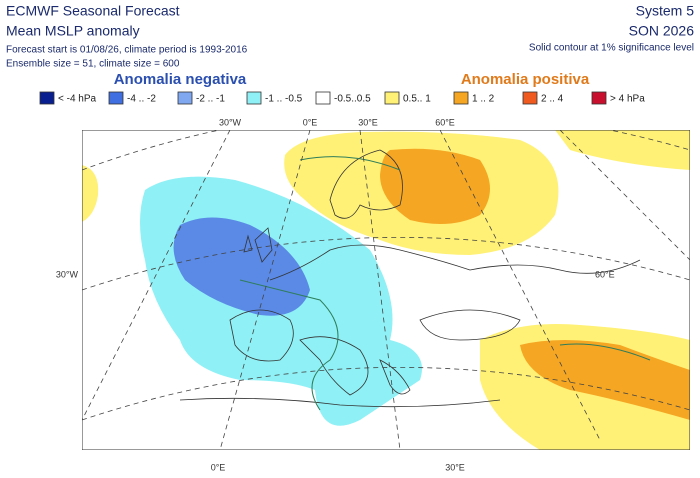 Image resolution: width=700 pixels, height=478 pixels. I want to click on legend-label: 0.5.. 1, so click(417, 99).